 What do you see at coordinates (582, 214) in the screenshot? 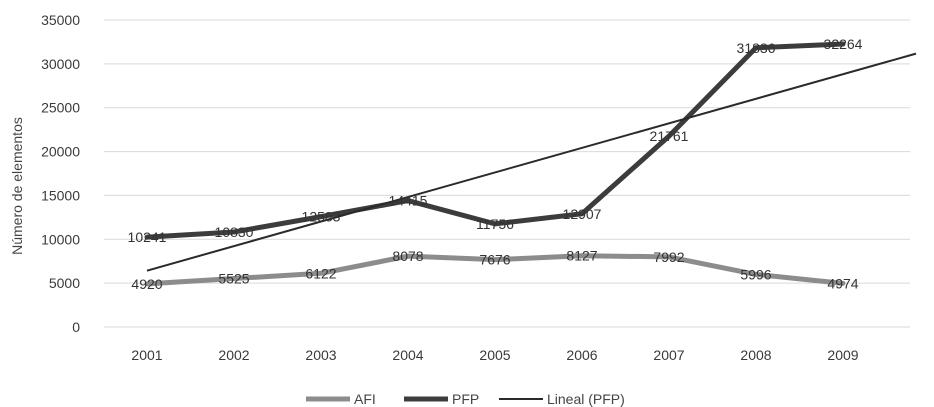
I see `data-label-pfp: 12907` at bounding box center [582, 214].